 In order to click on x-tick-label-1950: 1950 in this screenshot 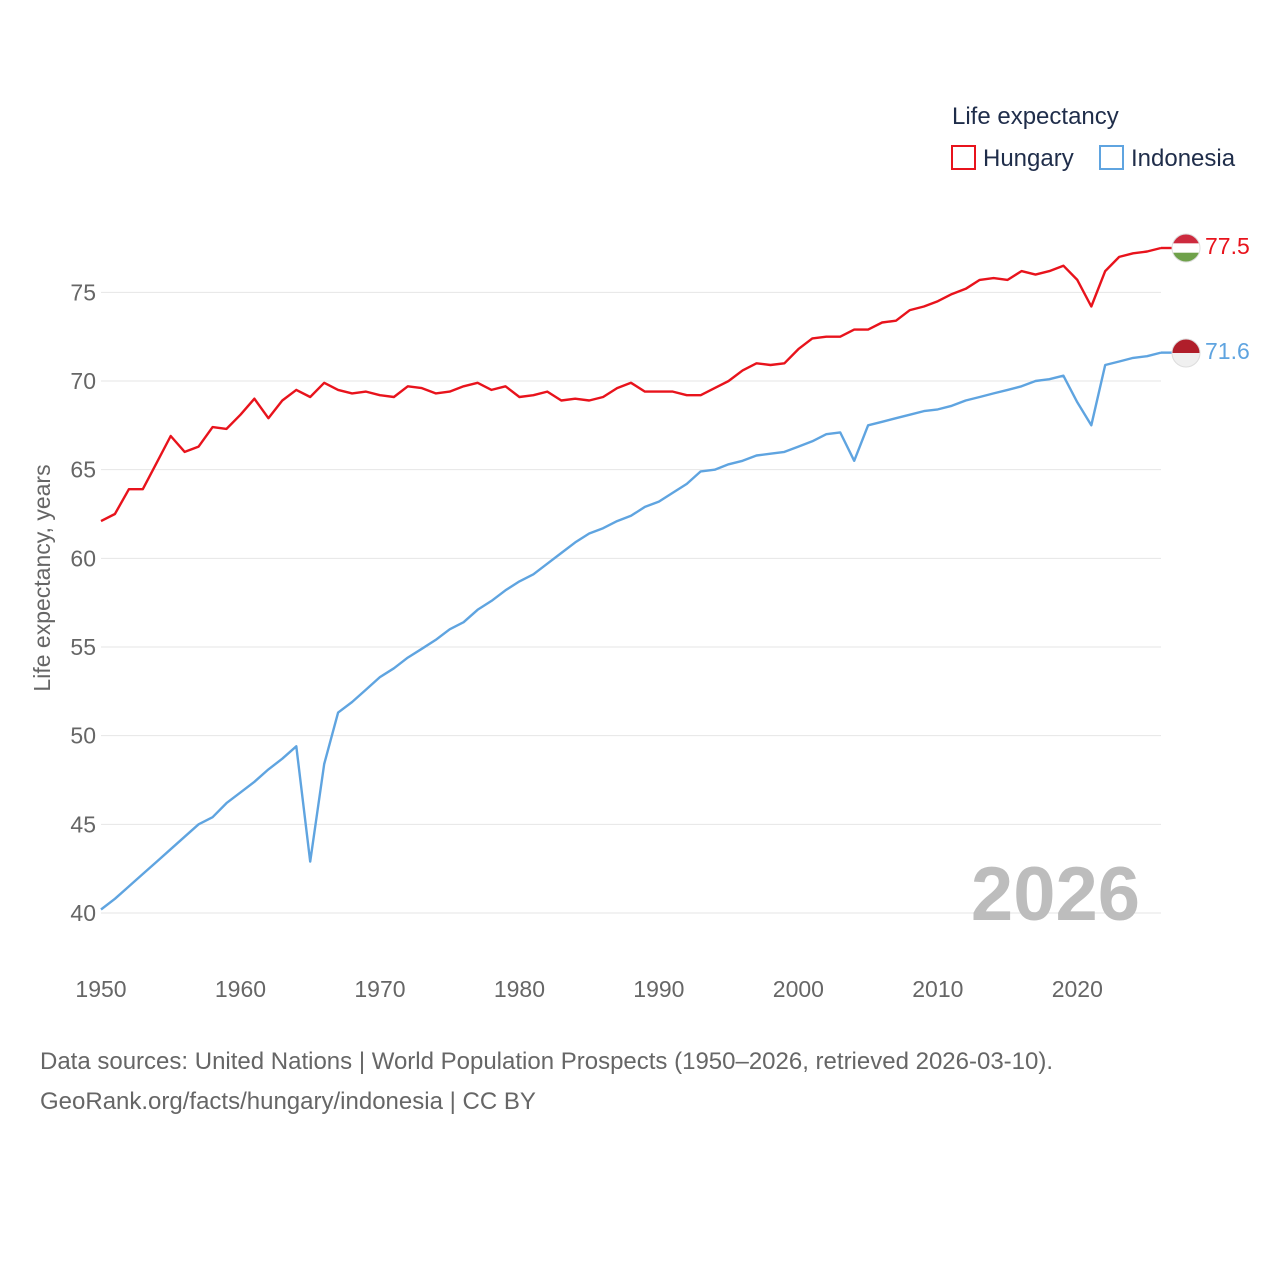, I will do `click(100, 989)`.